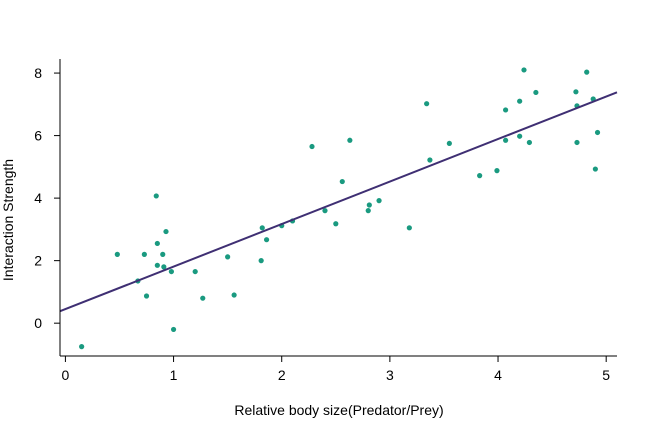 Image resolution: width=648 pixels, height=437 pixels. I want to click on x-tick-label: 0, so click(66, 375).